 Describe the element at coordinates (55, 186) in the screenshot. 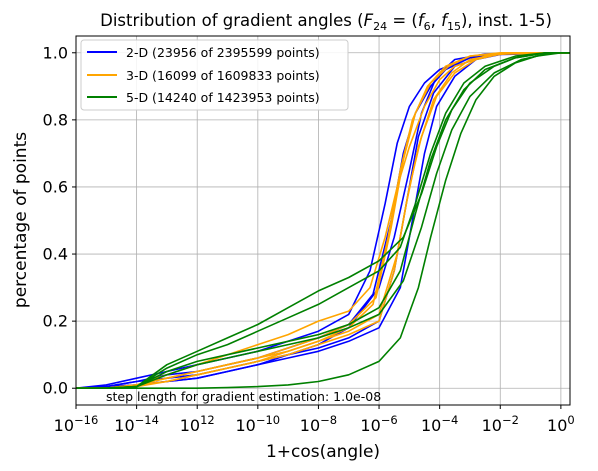

I see `y-tick-label: 0.6` at that location.